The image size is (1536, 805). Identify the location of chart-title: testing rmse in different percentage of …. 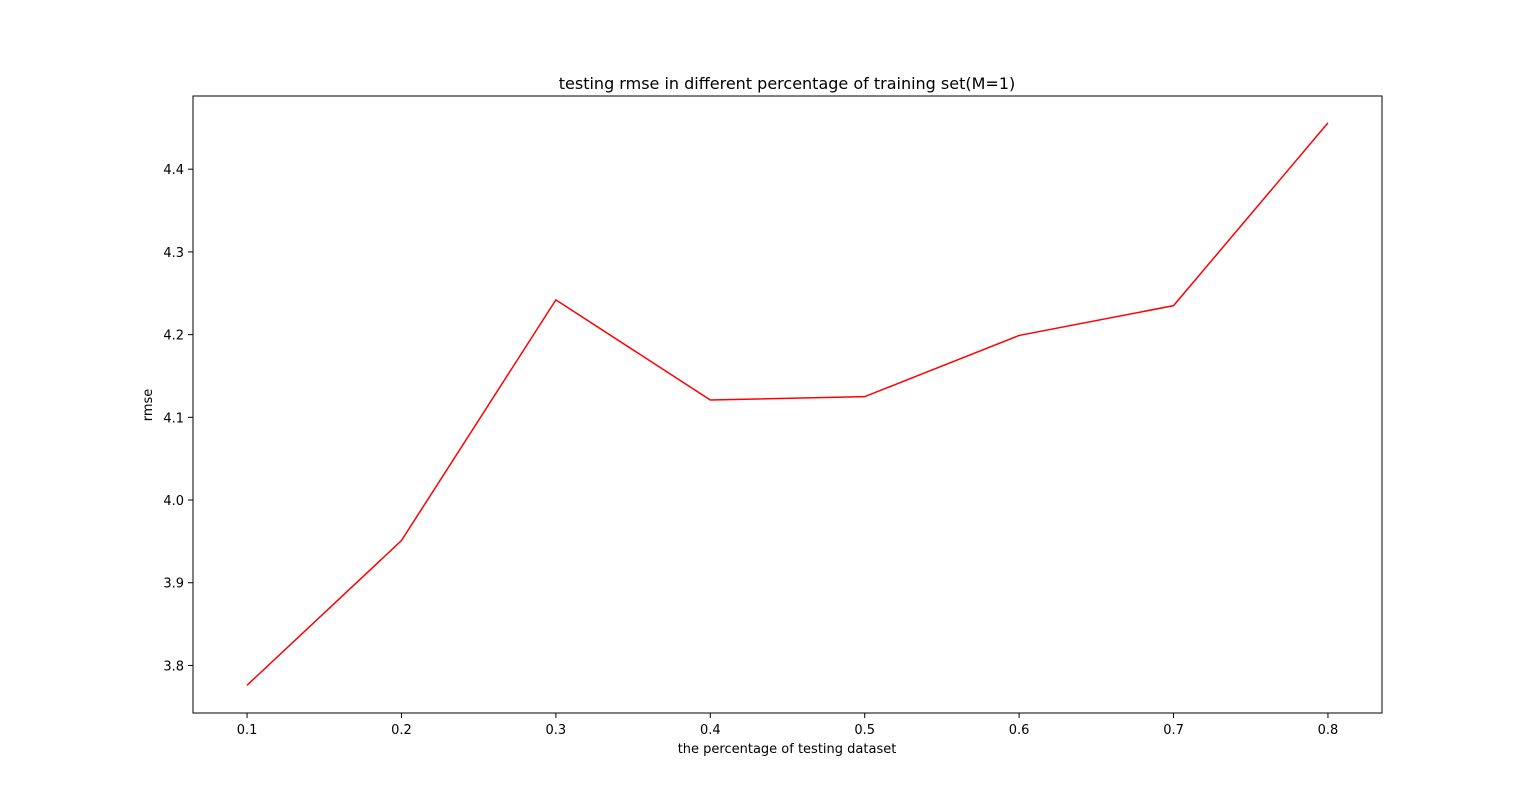
(787, 83).